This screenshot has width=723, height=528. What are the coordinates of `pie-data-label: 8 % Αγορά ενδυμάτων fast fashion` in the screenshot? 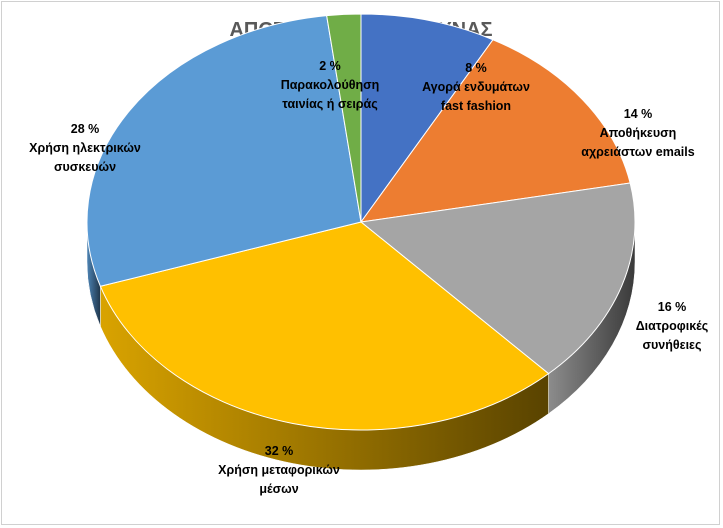 It's located at (476, 87).